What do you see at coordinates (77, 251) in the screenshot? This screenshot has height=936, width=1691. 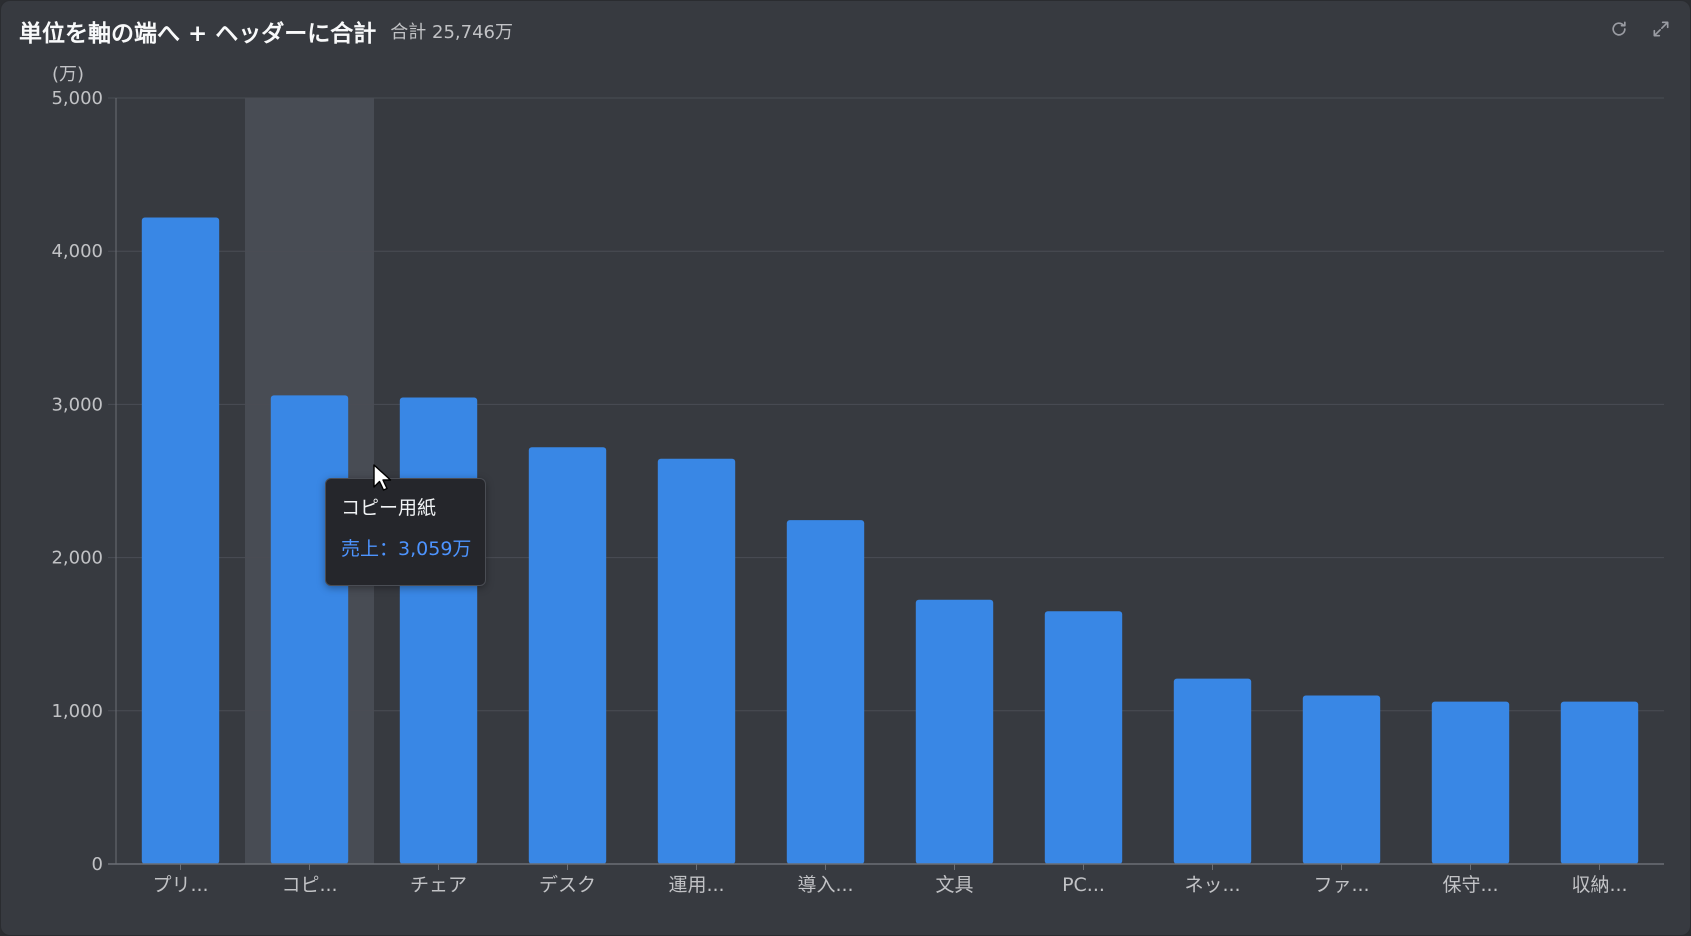 I see `y-tick-label: 4,000` at bounding box center [77, 251].